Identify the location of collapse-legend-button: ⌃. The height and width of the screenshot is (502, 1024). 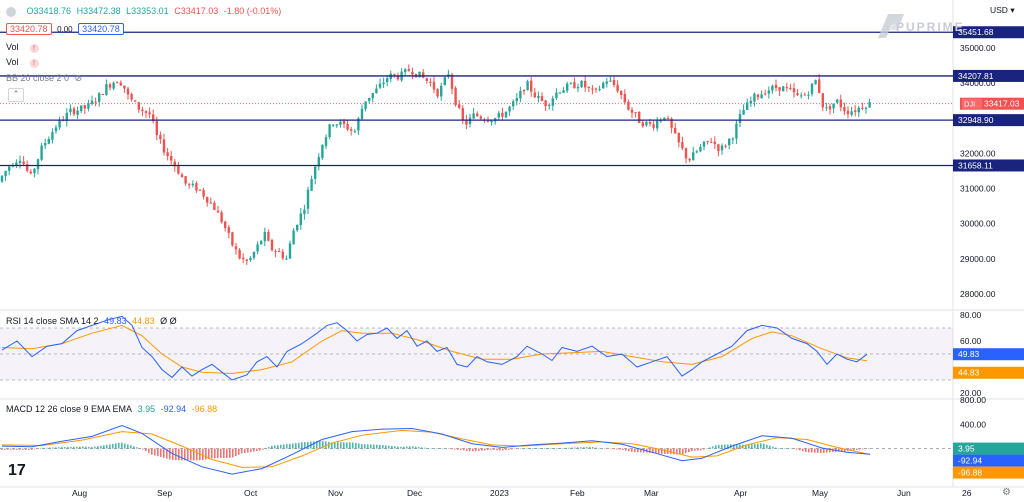
(16, 95).